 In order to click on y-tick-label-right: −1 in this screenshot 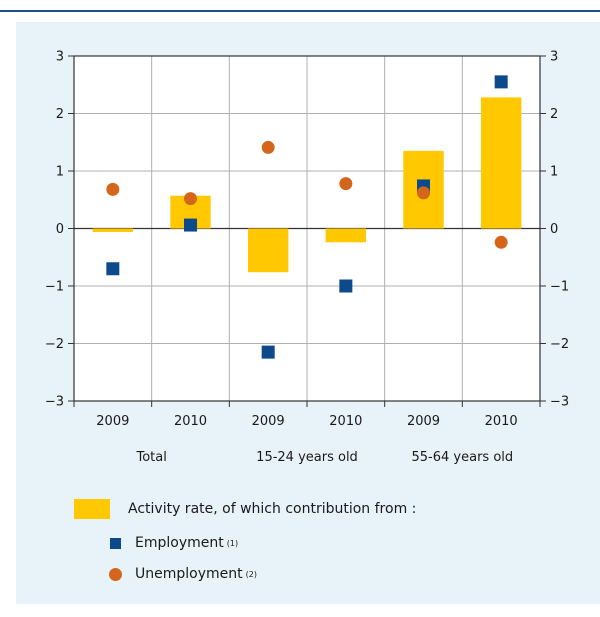, I will do `click(559, 287)`.